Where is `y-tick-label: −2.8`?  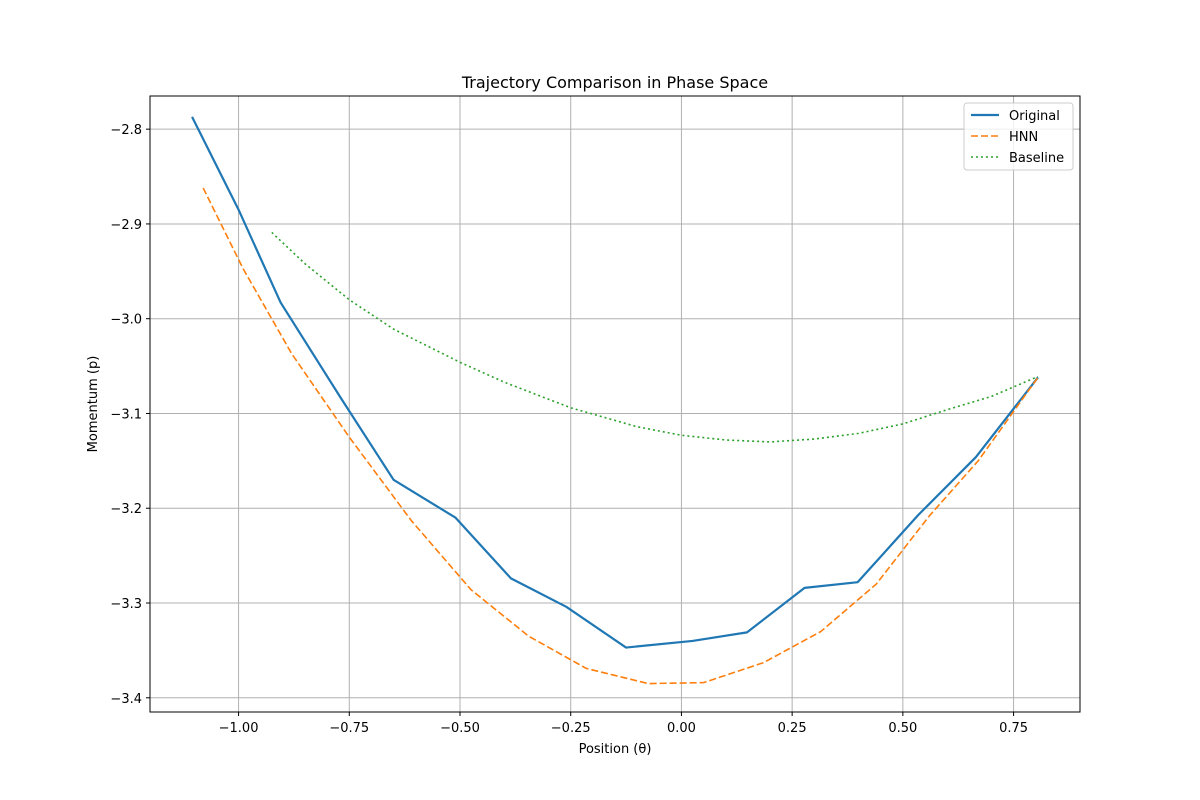
y-tick-label: −2.8 is located at coordinates (126, 130).